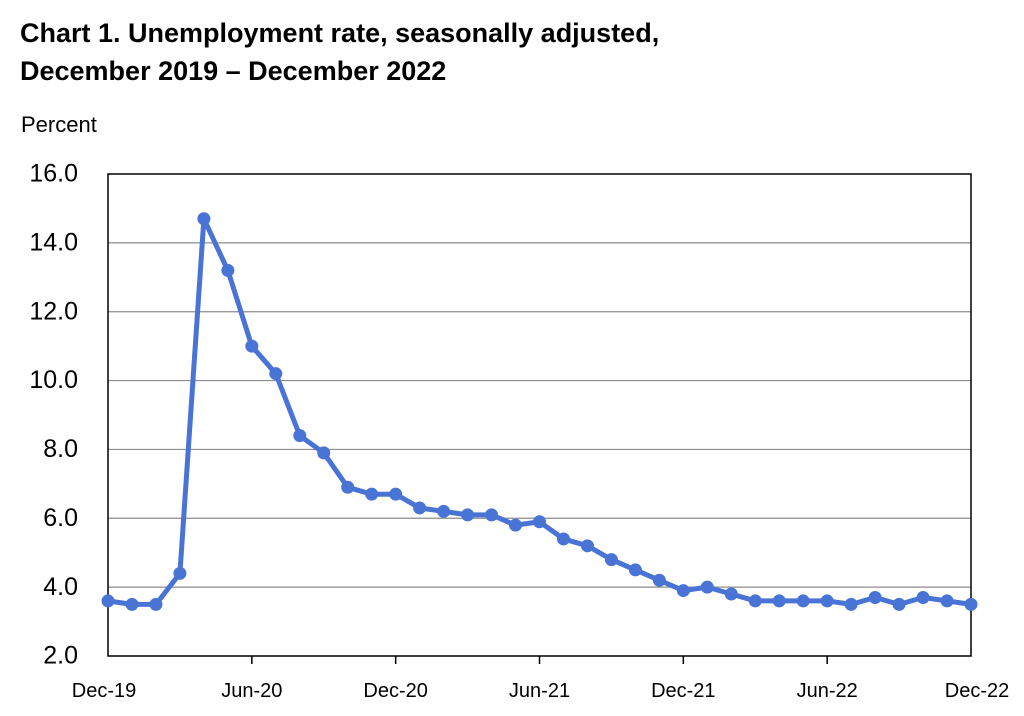 The image size is (1024, 716). Describe the element at coordinates (683, 691) in the screenshot. I see `x-tick-label: Dec-21` at that location.